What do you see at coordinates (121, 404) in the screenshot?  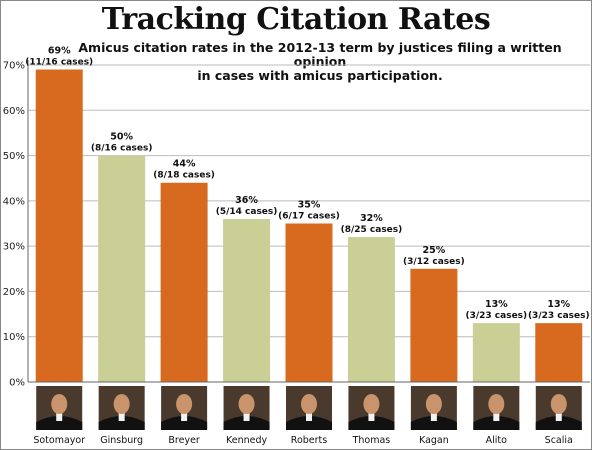 I see `portrait-face-ginsburg` at bounding box center [121, 404].